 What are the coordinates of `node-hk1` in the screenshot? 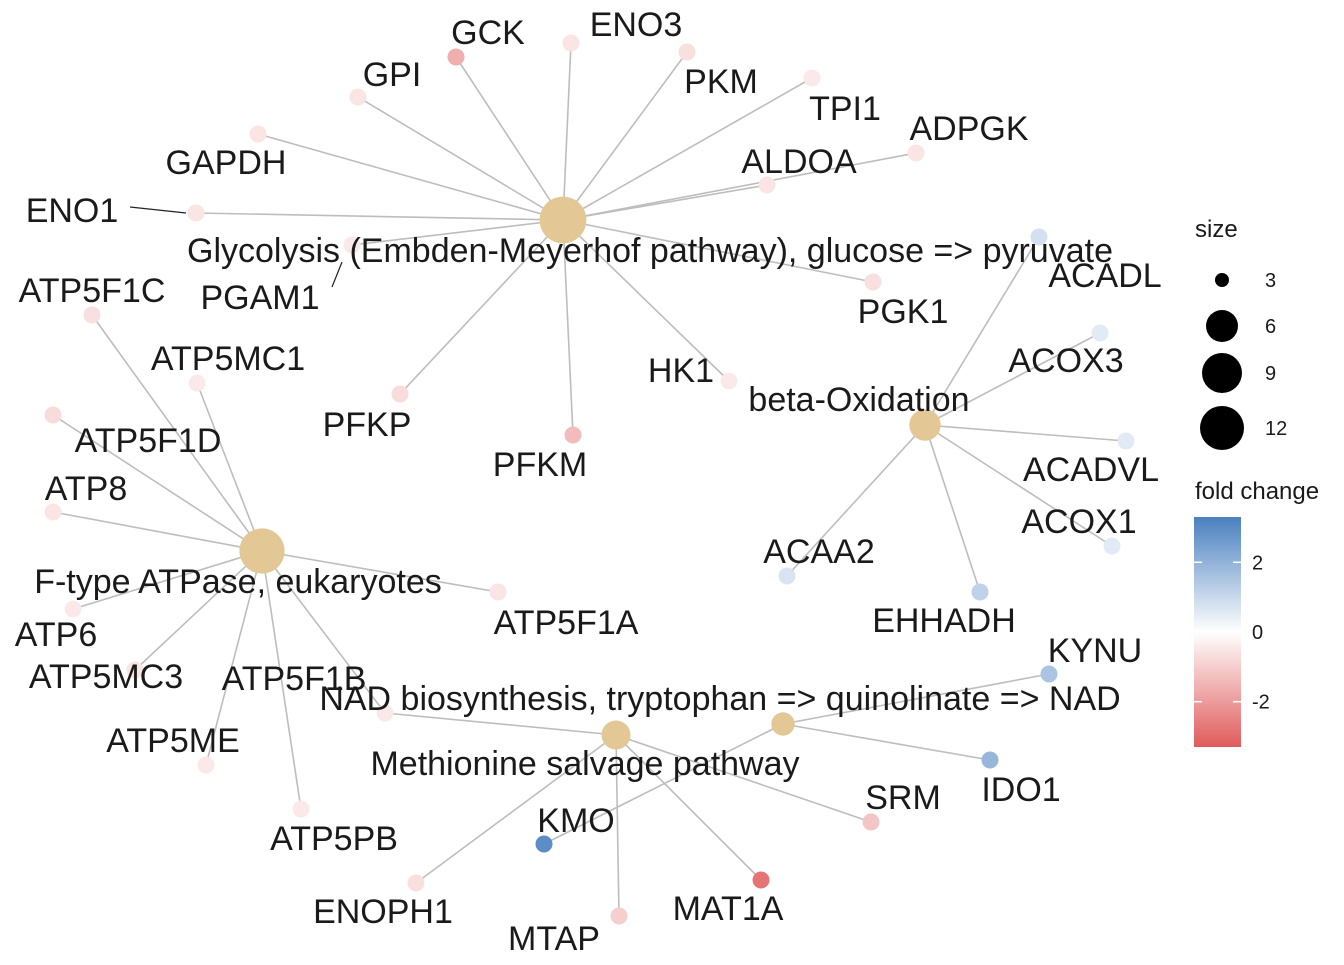 It's located at (729, 381).